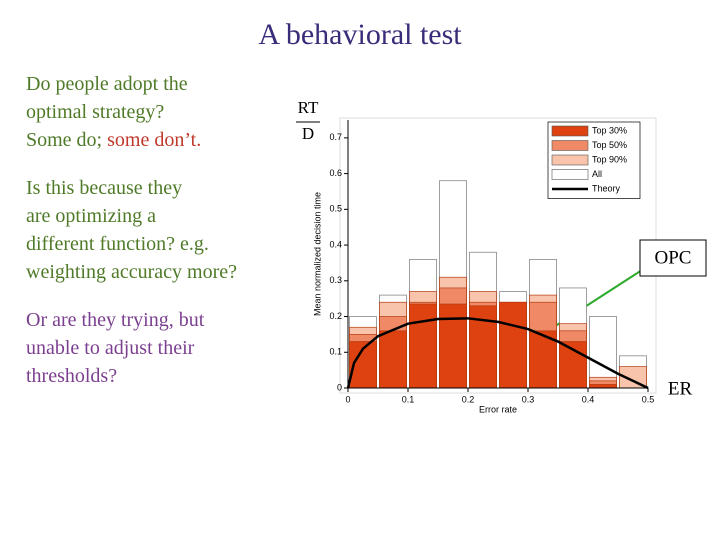  I want to click on x-tick-label: 0, so click(347, 399).